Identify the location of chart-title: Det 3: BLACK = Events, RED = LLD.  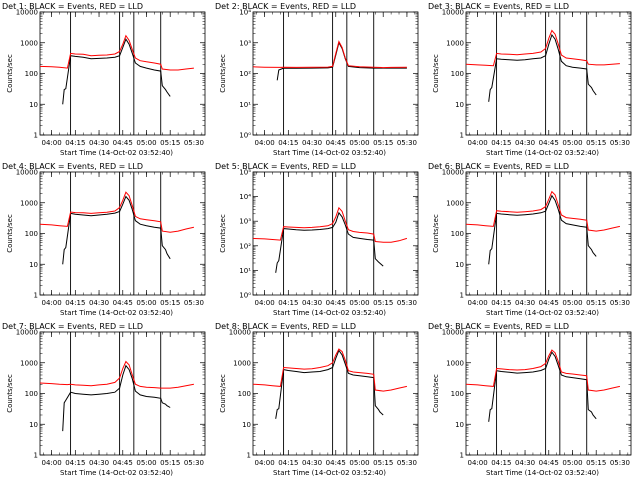
(498, 6).